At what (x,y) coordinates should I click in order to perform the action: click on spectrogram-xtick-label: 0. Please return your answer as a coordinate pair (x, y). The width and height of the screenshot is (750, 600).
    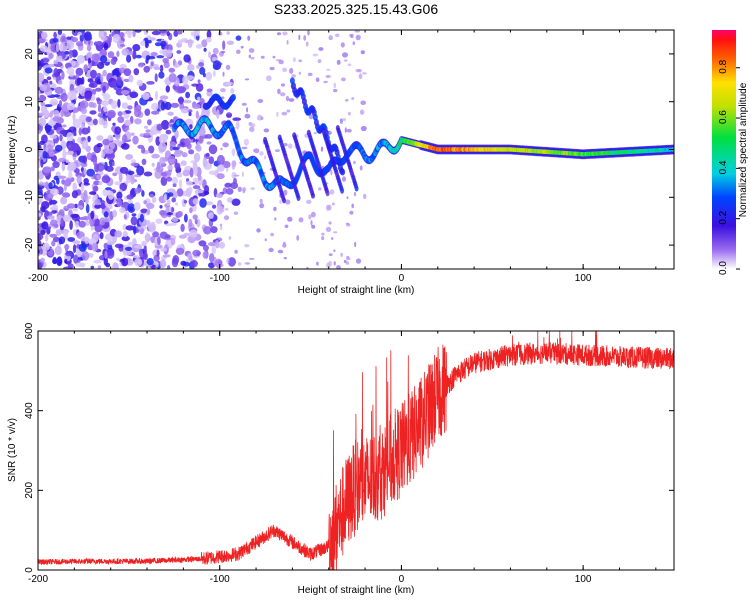
    Looking at the image, I should click on (402, 278).